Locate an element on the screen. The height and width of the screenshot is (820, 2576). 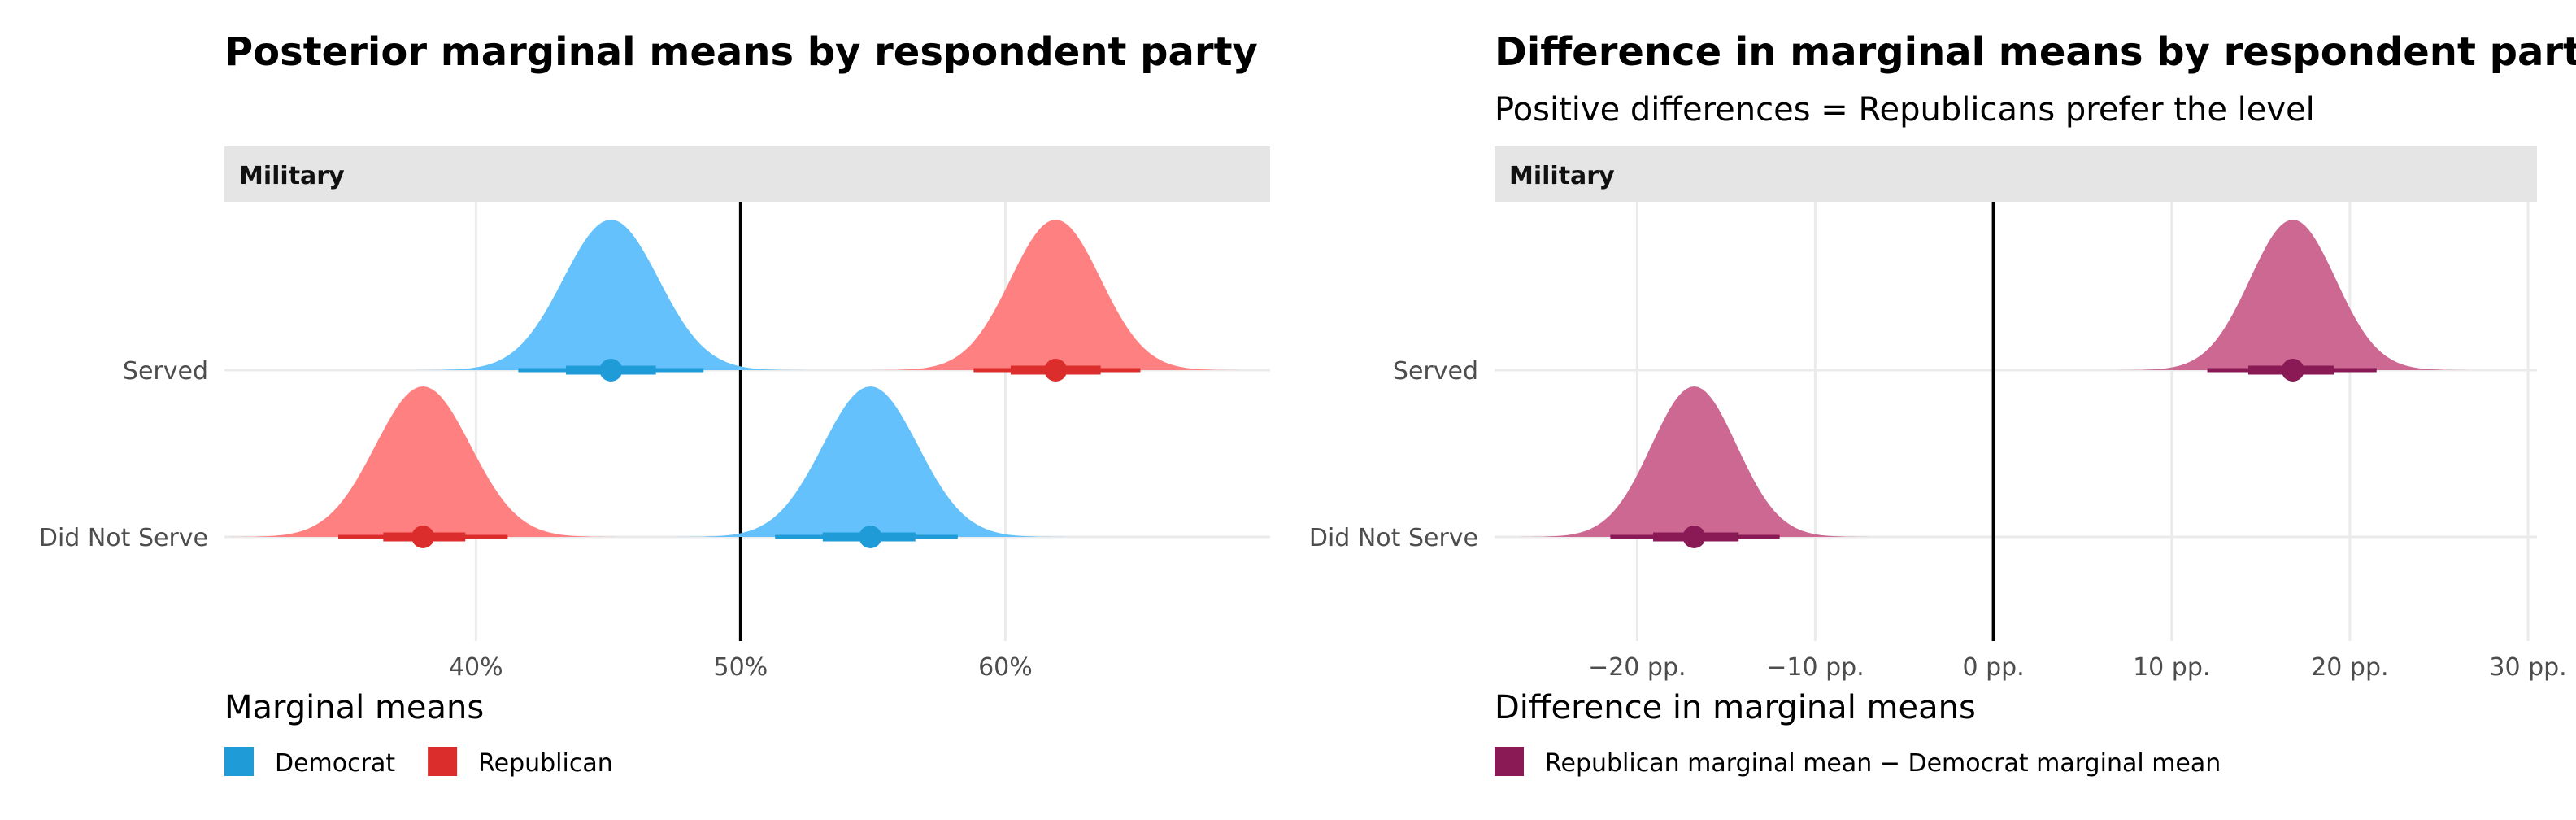
x-tick-label: 20 pp. is located at coordinates (2350, 667).